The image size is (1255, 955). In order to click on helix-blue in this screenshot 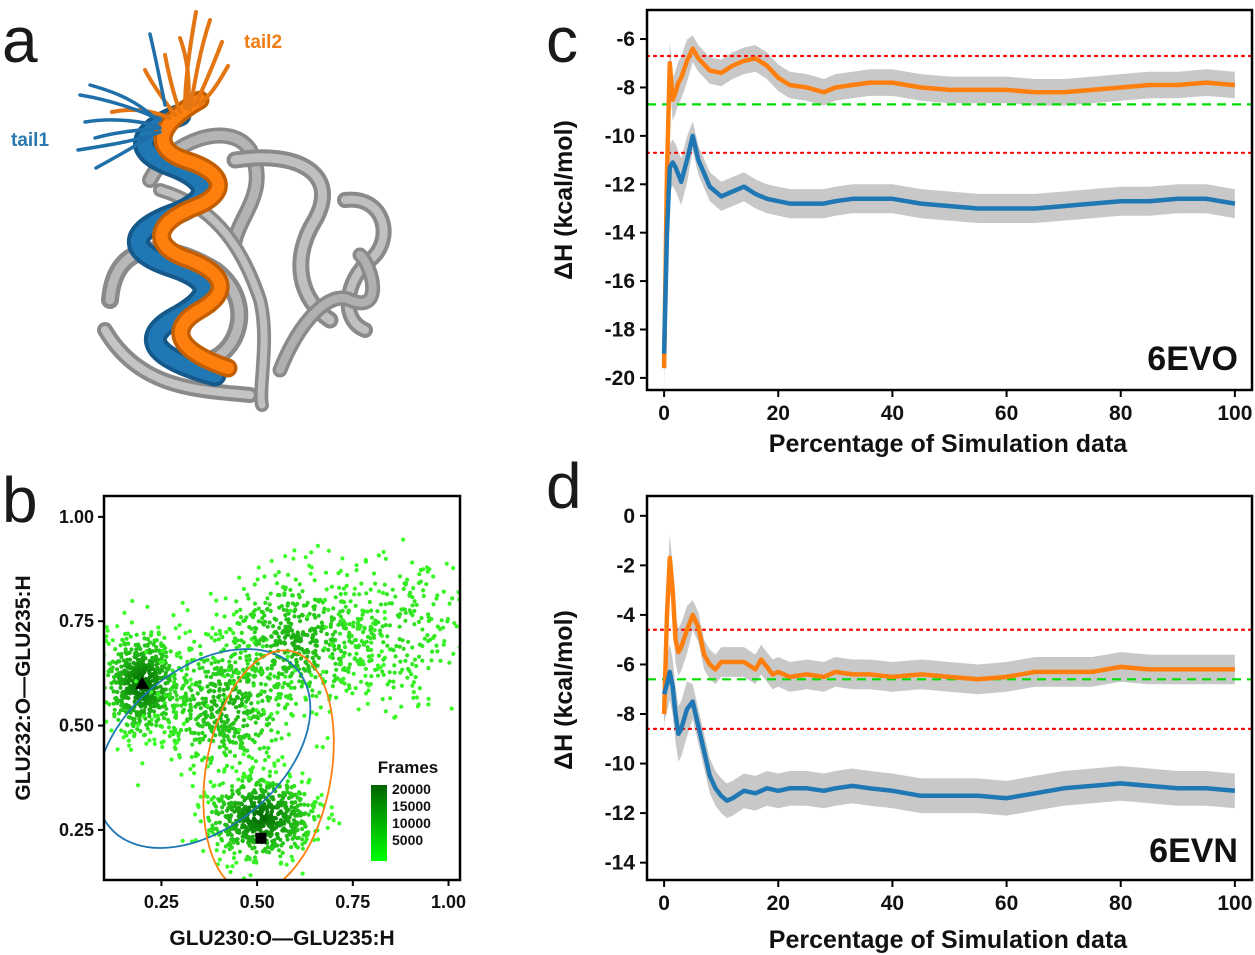, I will do `click(177, 245)`.